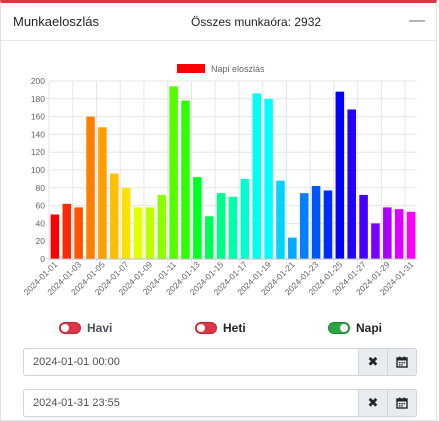 Image resolution: width=439 pixels, height=421 pixels. I want to click on toggle-label-havi: Havi, so click(100, 328).